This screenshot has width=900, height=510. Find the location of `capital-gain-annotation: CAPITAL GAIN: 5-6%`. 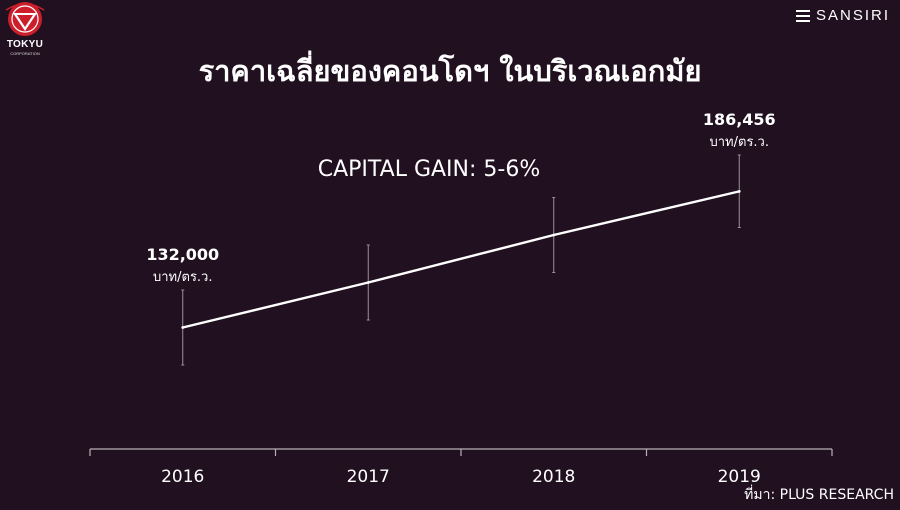

capital-gain-annotation: CAPITAL GAIN: 5-6% is located at coordinates (429, 169).